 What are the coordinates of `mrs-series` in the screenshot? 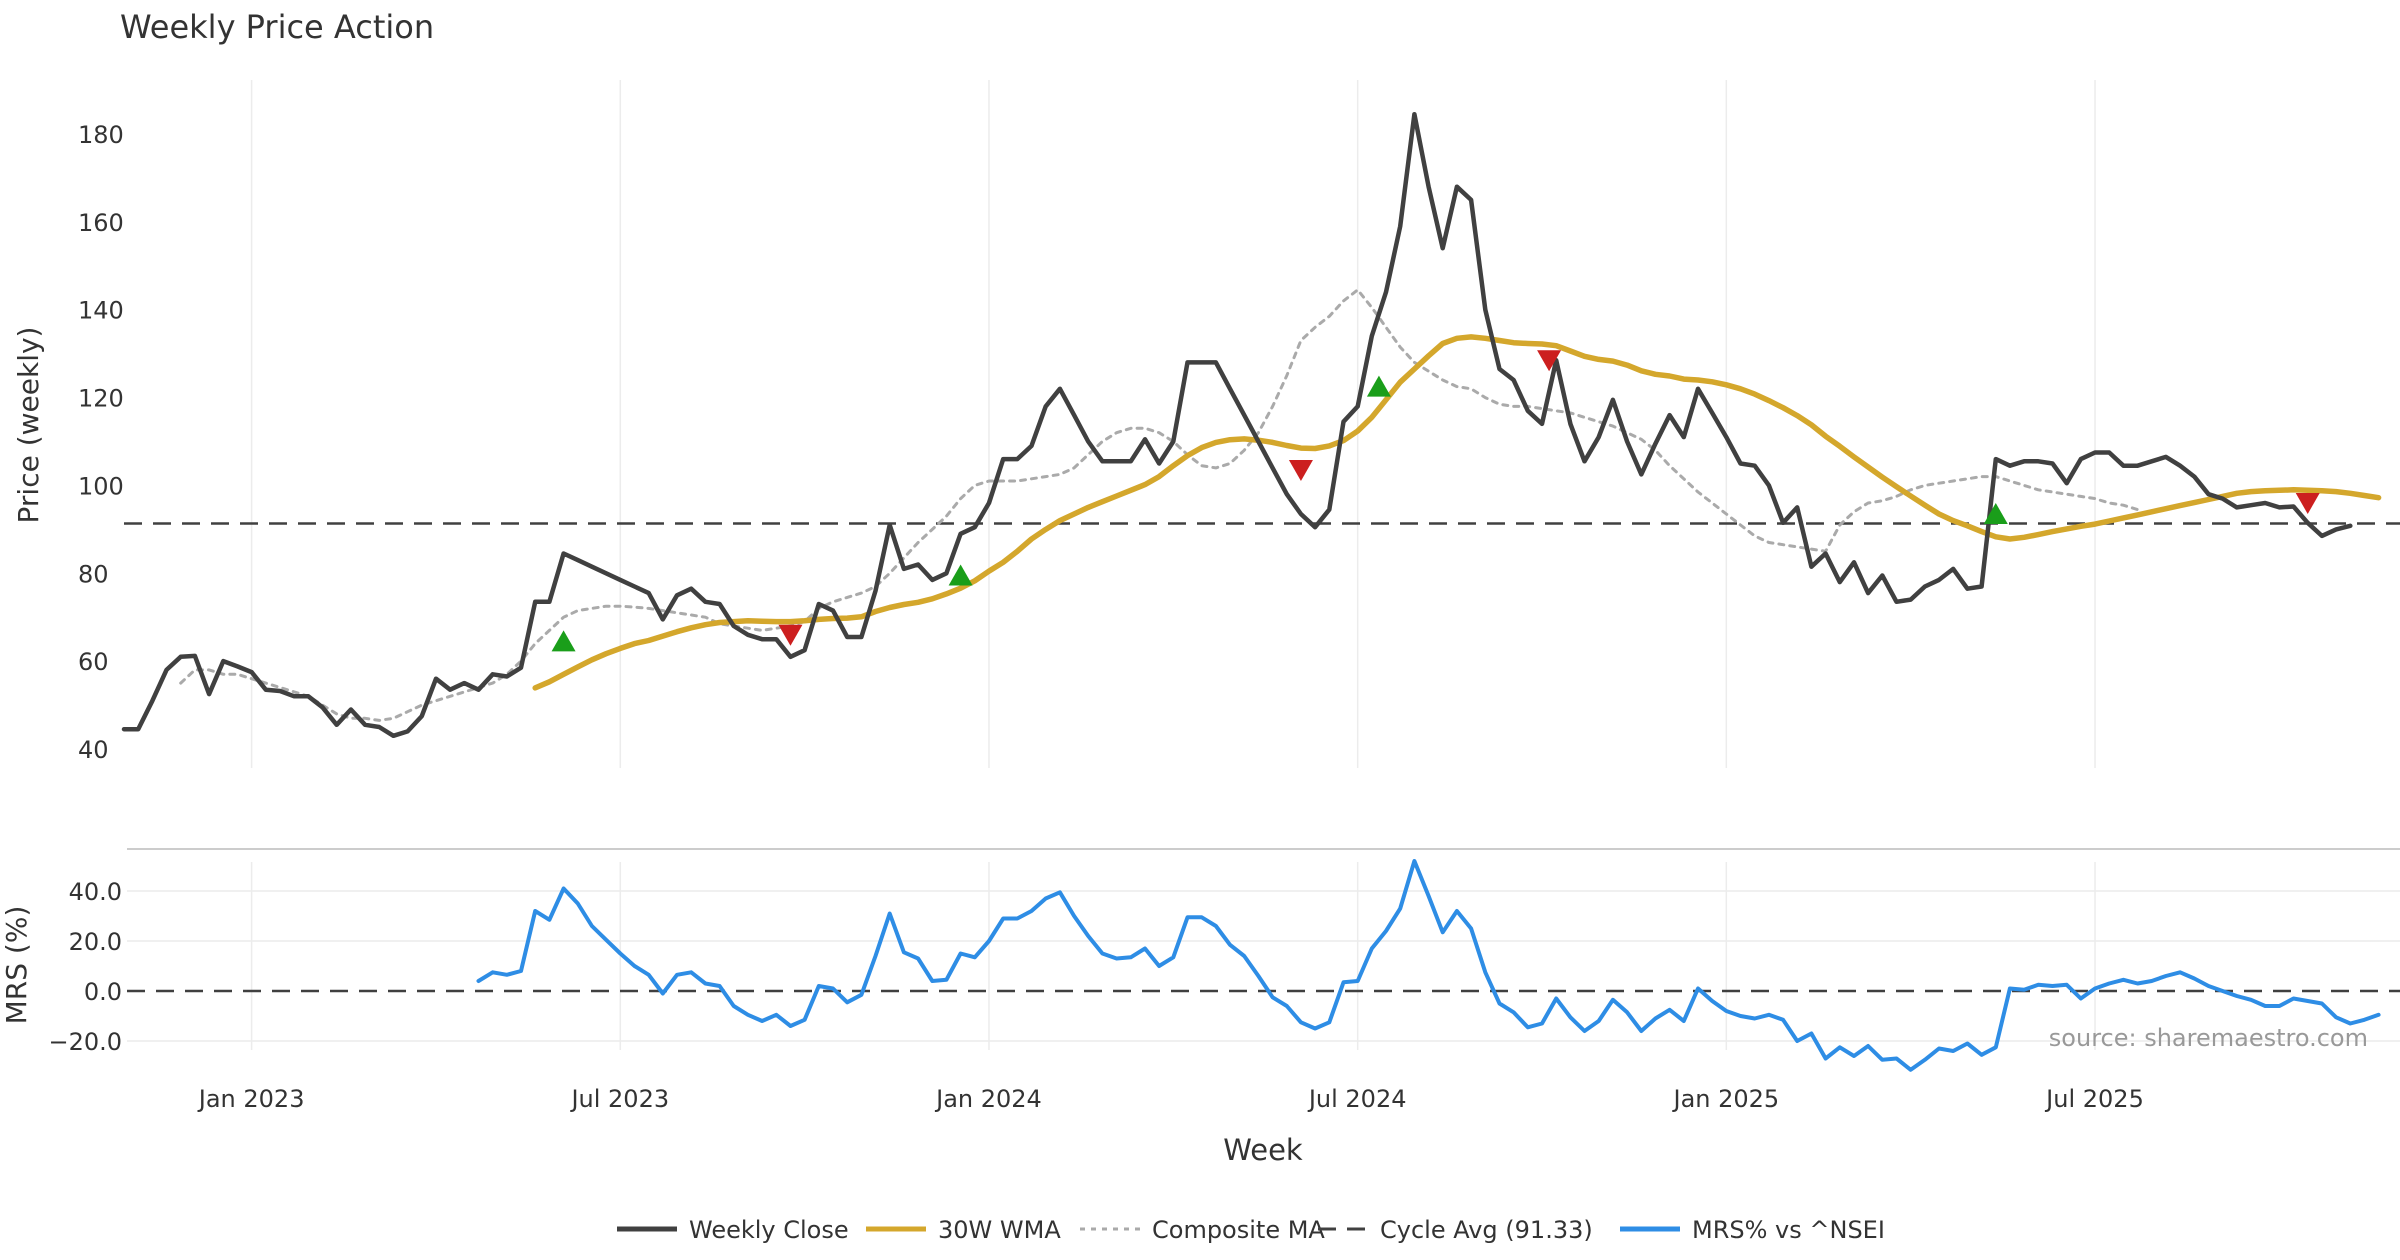 It's located at (1428, 965).